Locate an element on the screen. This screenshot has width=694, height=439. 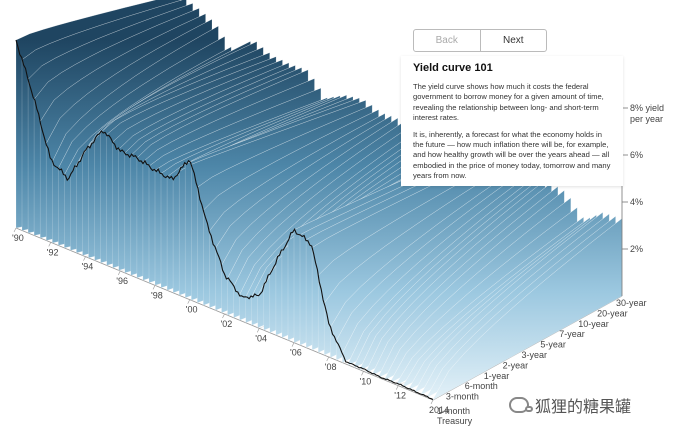
back-button: Back is located at coordinates (447, 40).